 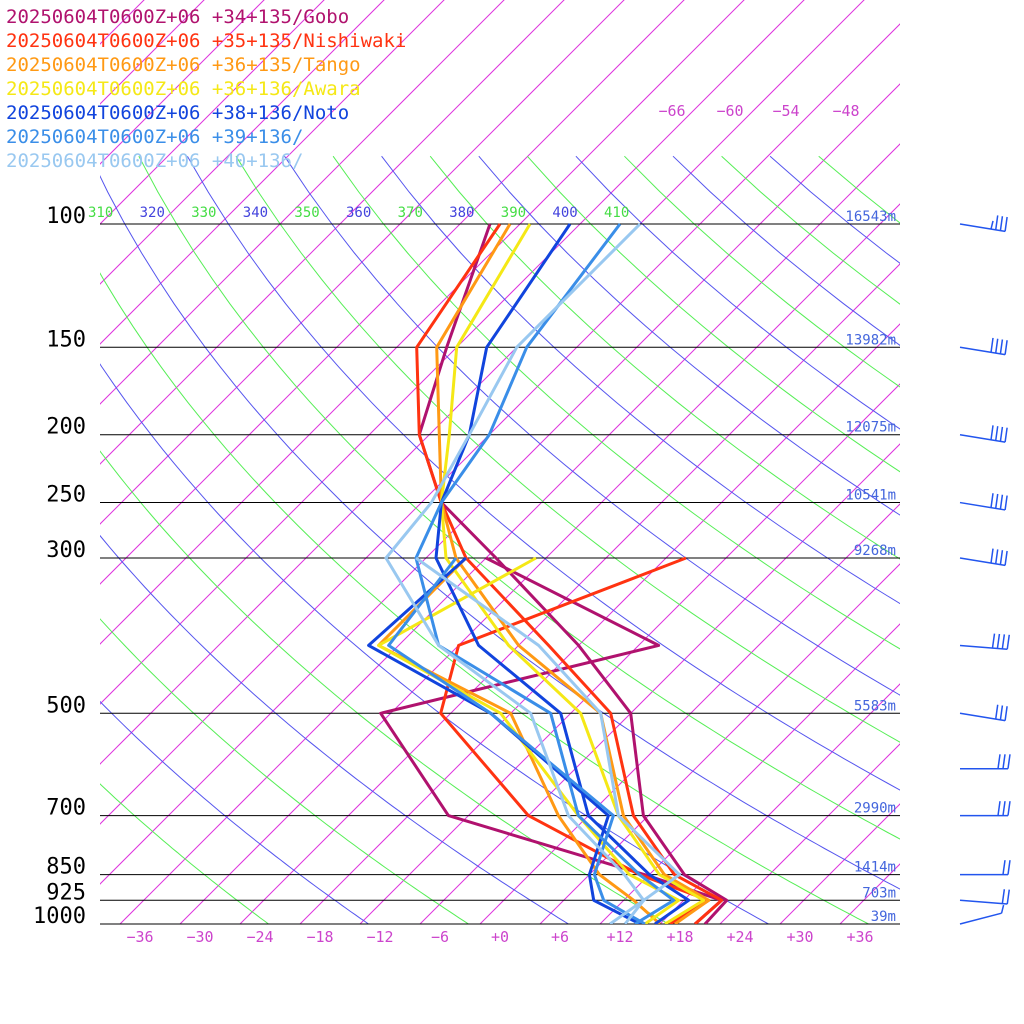 I want to click on theta-label: 380, so click(x=461, y=213).